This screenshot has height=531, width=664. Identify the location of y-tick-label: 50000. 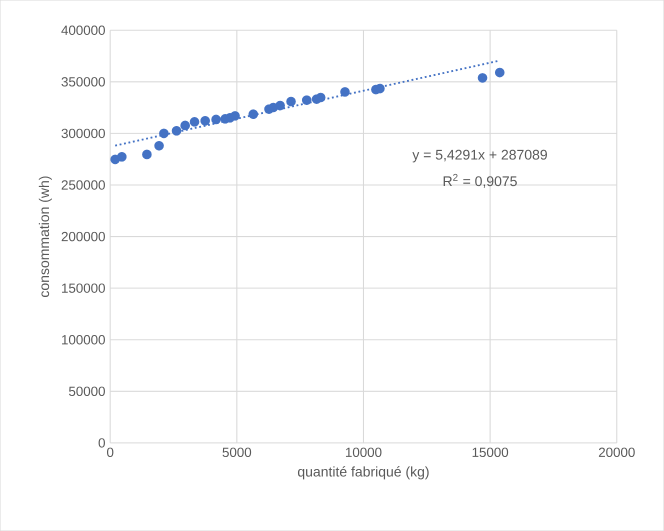
(86, 391).